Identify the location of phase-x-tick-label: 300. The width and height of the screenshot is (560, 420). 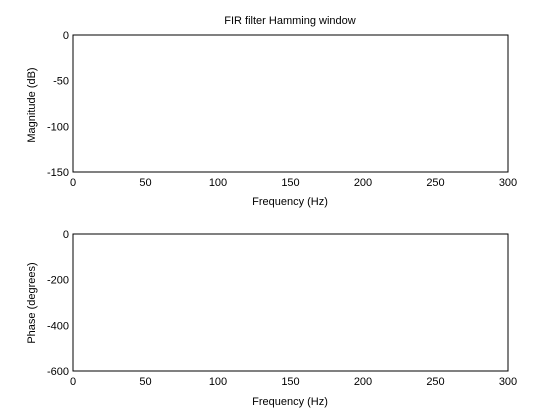
(508, 382).